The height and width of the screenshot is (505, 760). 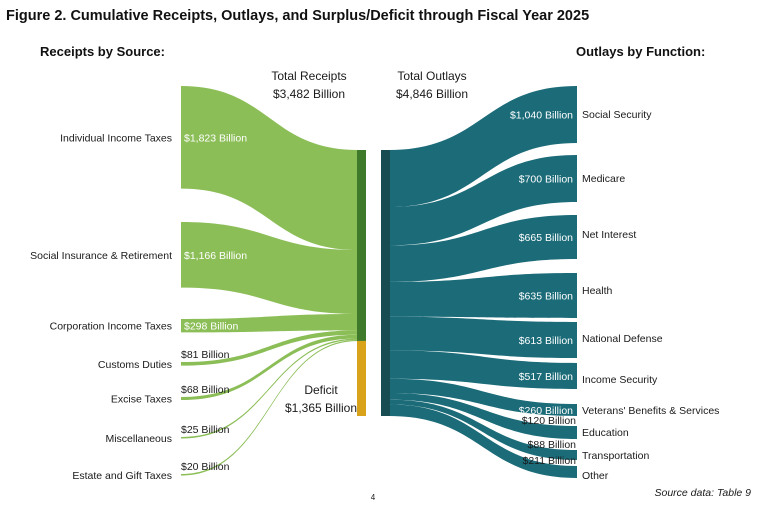 What do you see at coordinates (321, 390) in the screenshot?
I see `deficit-label: Deficit` at bounding box center [321, 390].